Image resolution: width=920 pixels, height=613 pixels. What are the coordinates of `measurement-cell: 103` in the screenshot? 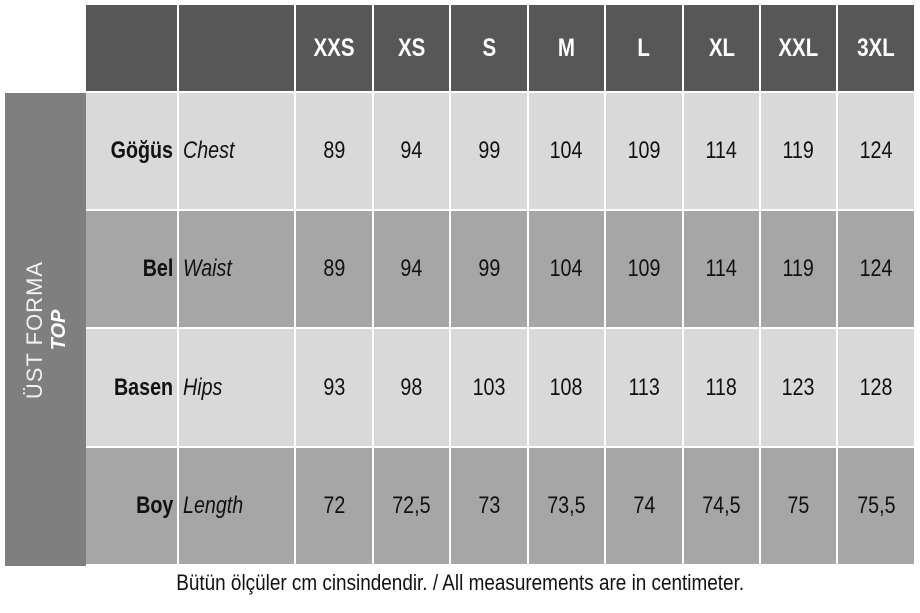 It's located at (489, 387).